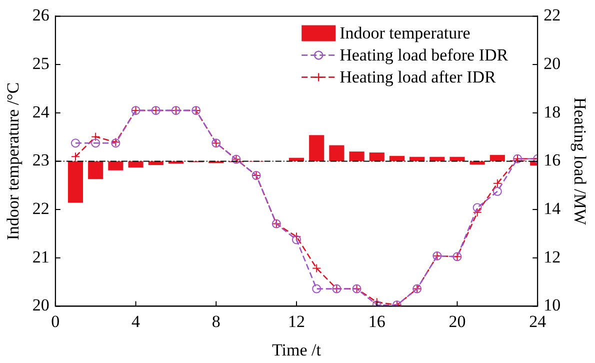 The image size is (595, 363). Describe the element at coordinates (580, 161) in the screenshot. I see `y2-axis-title: Heating load /MW` at that location.